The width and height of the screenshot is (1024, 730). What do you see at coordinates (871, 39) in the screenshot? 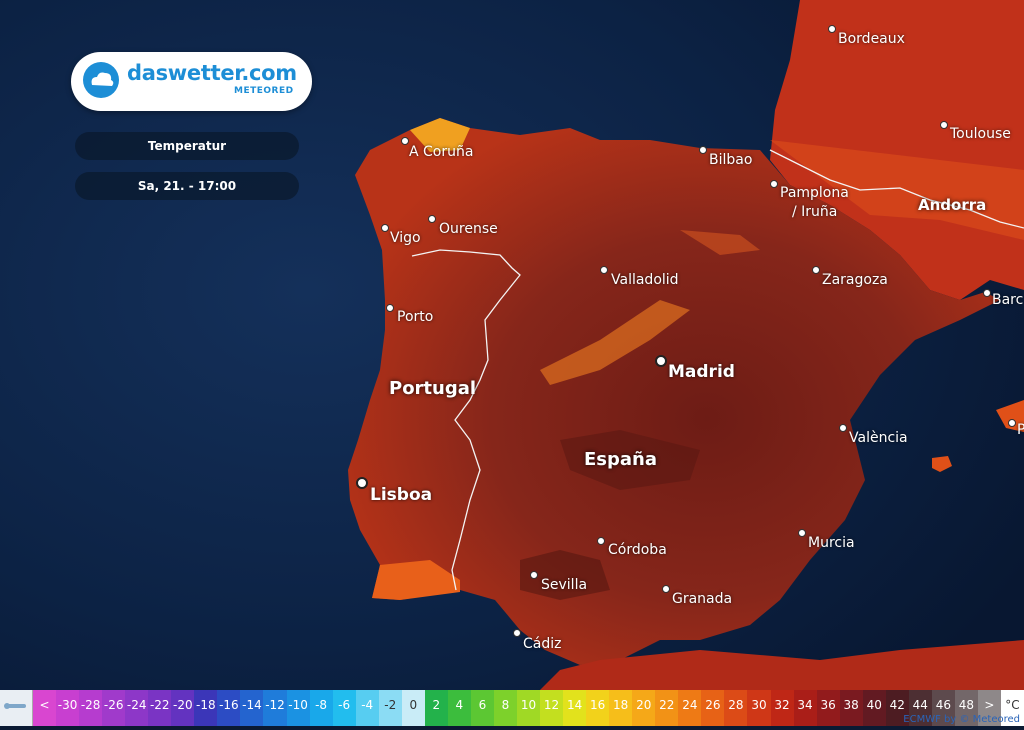
I see `city-label-bordeaux: Bordeaux` at bounding box center [871, 39].